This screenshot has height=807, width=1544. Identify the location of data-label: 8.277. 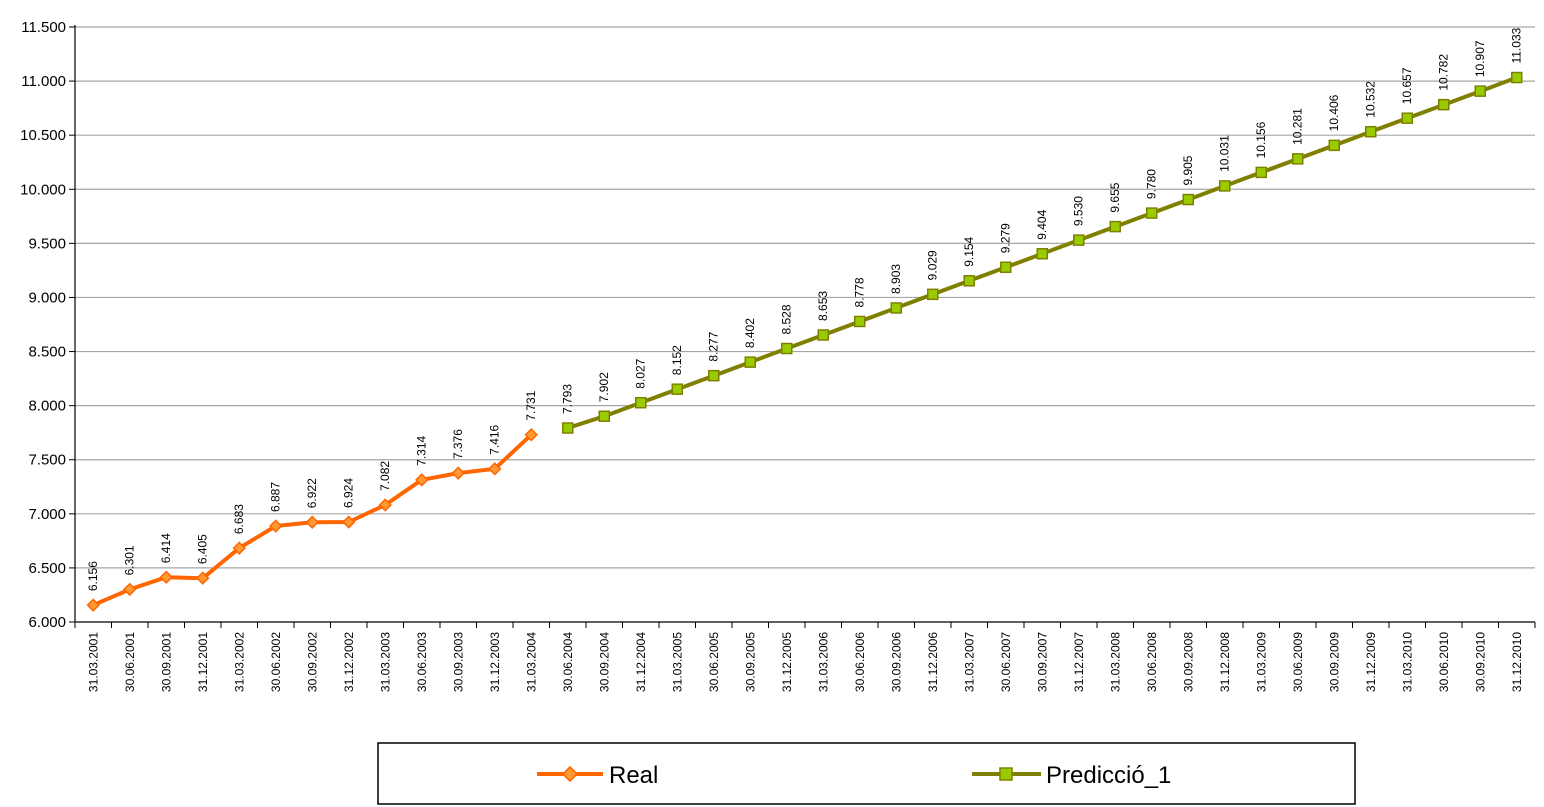
(714, 346).